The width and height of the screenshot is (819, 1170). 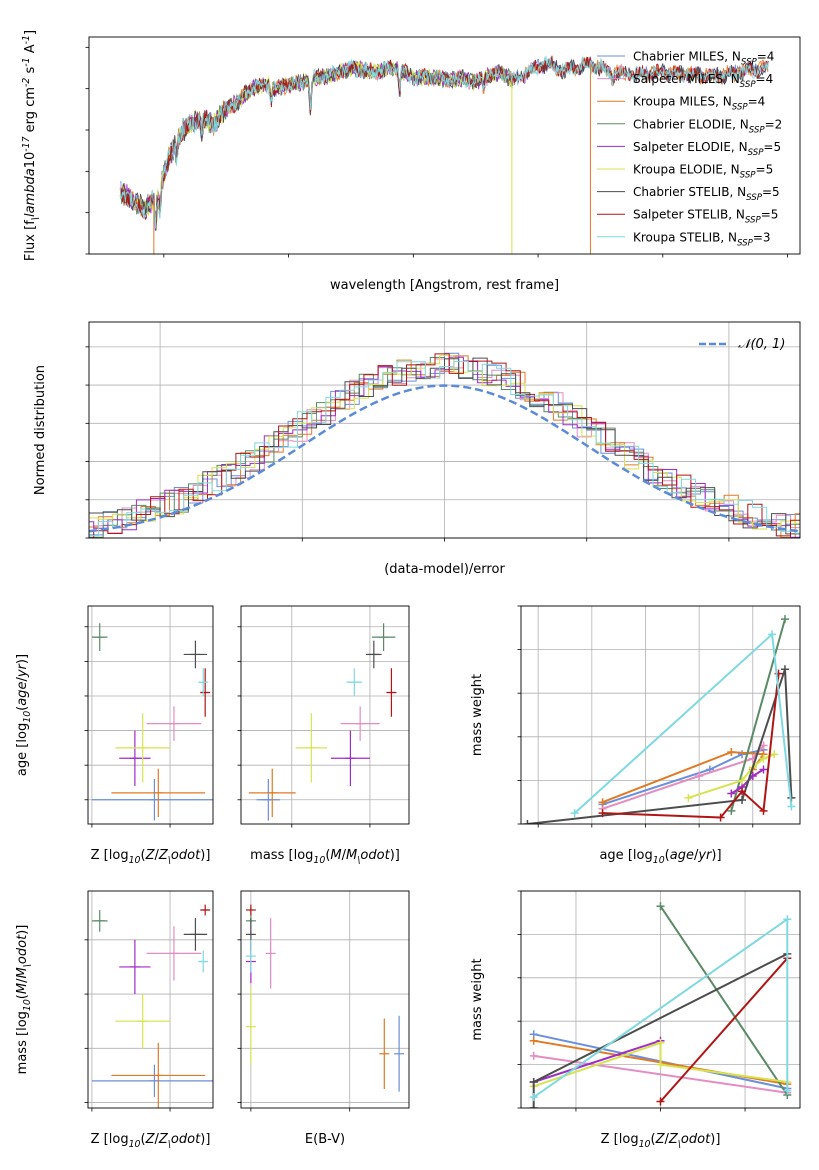 I want to click on chart-mass-age: mass [log10(M/M\odot)], so click(x=323, y=735).